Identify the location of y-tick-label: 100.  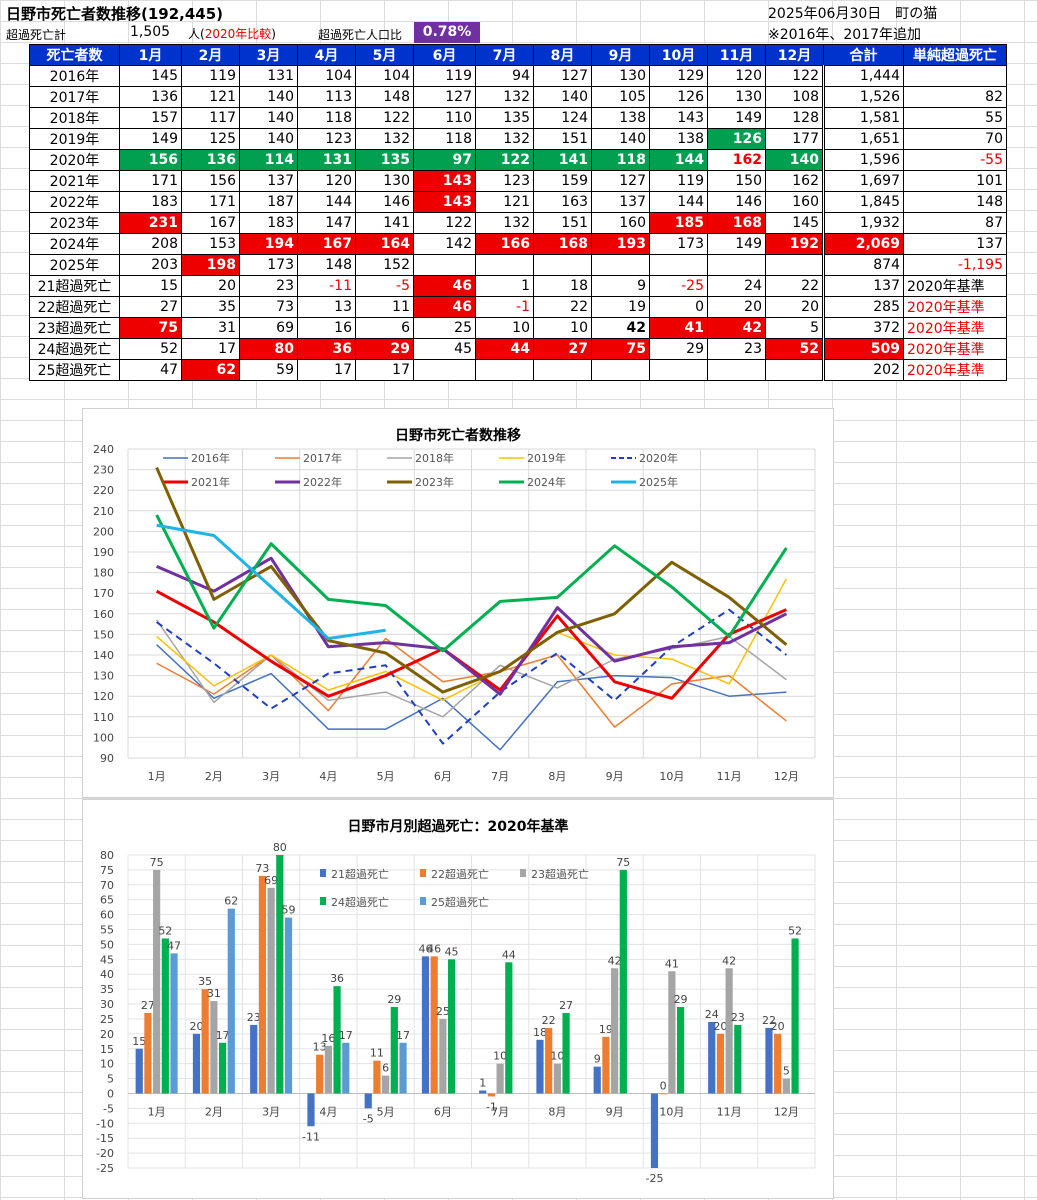
(103, 737).